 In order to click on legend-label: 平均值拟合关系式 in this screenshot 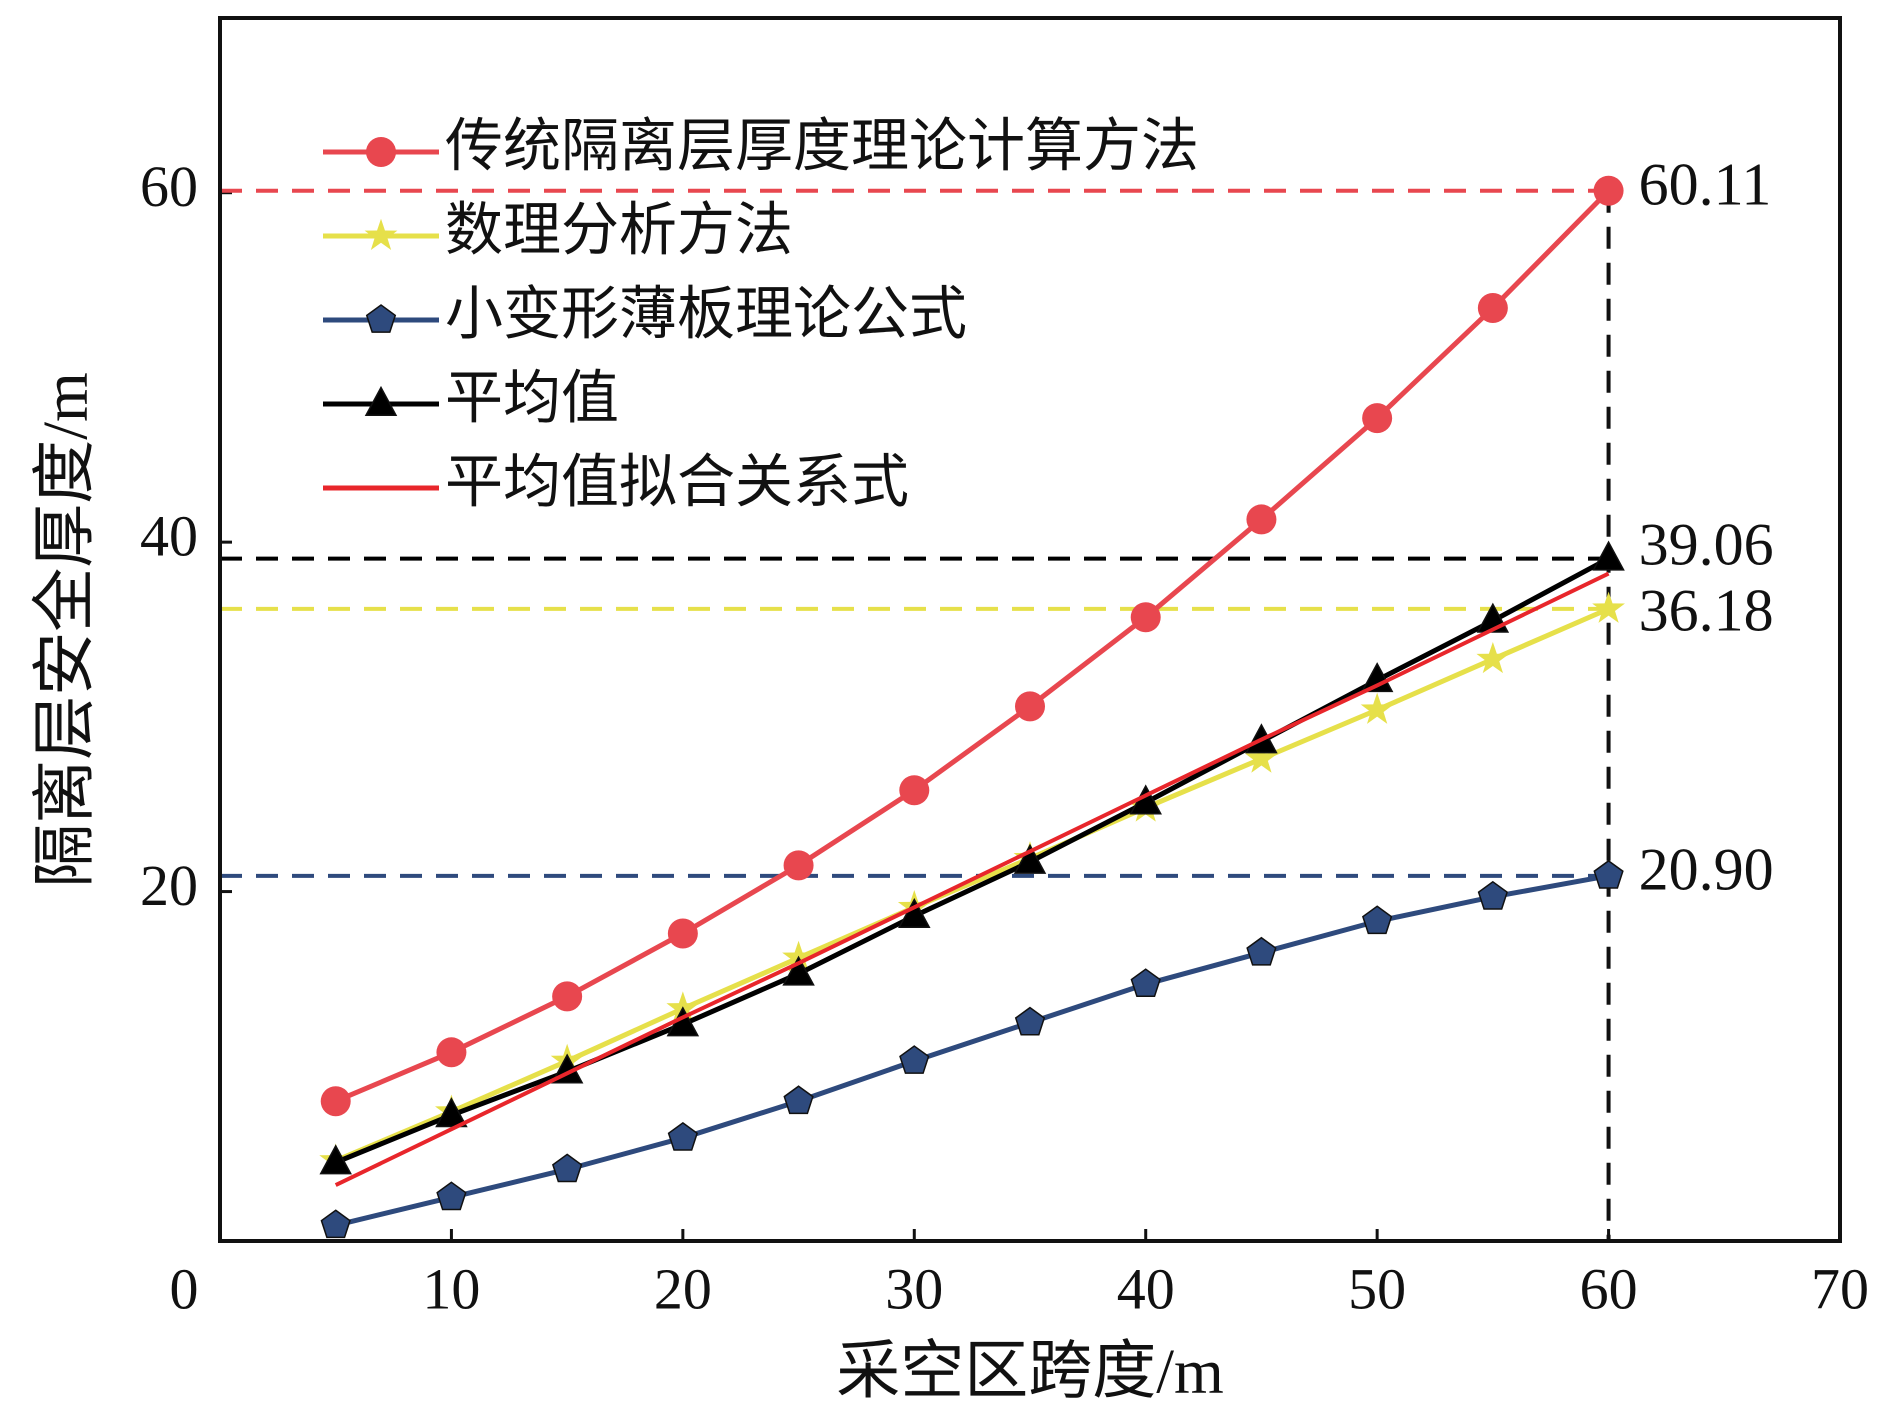, I will do `click(677, 481)`.